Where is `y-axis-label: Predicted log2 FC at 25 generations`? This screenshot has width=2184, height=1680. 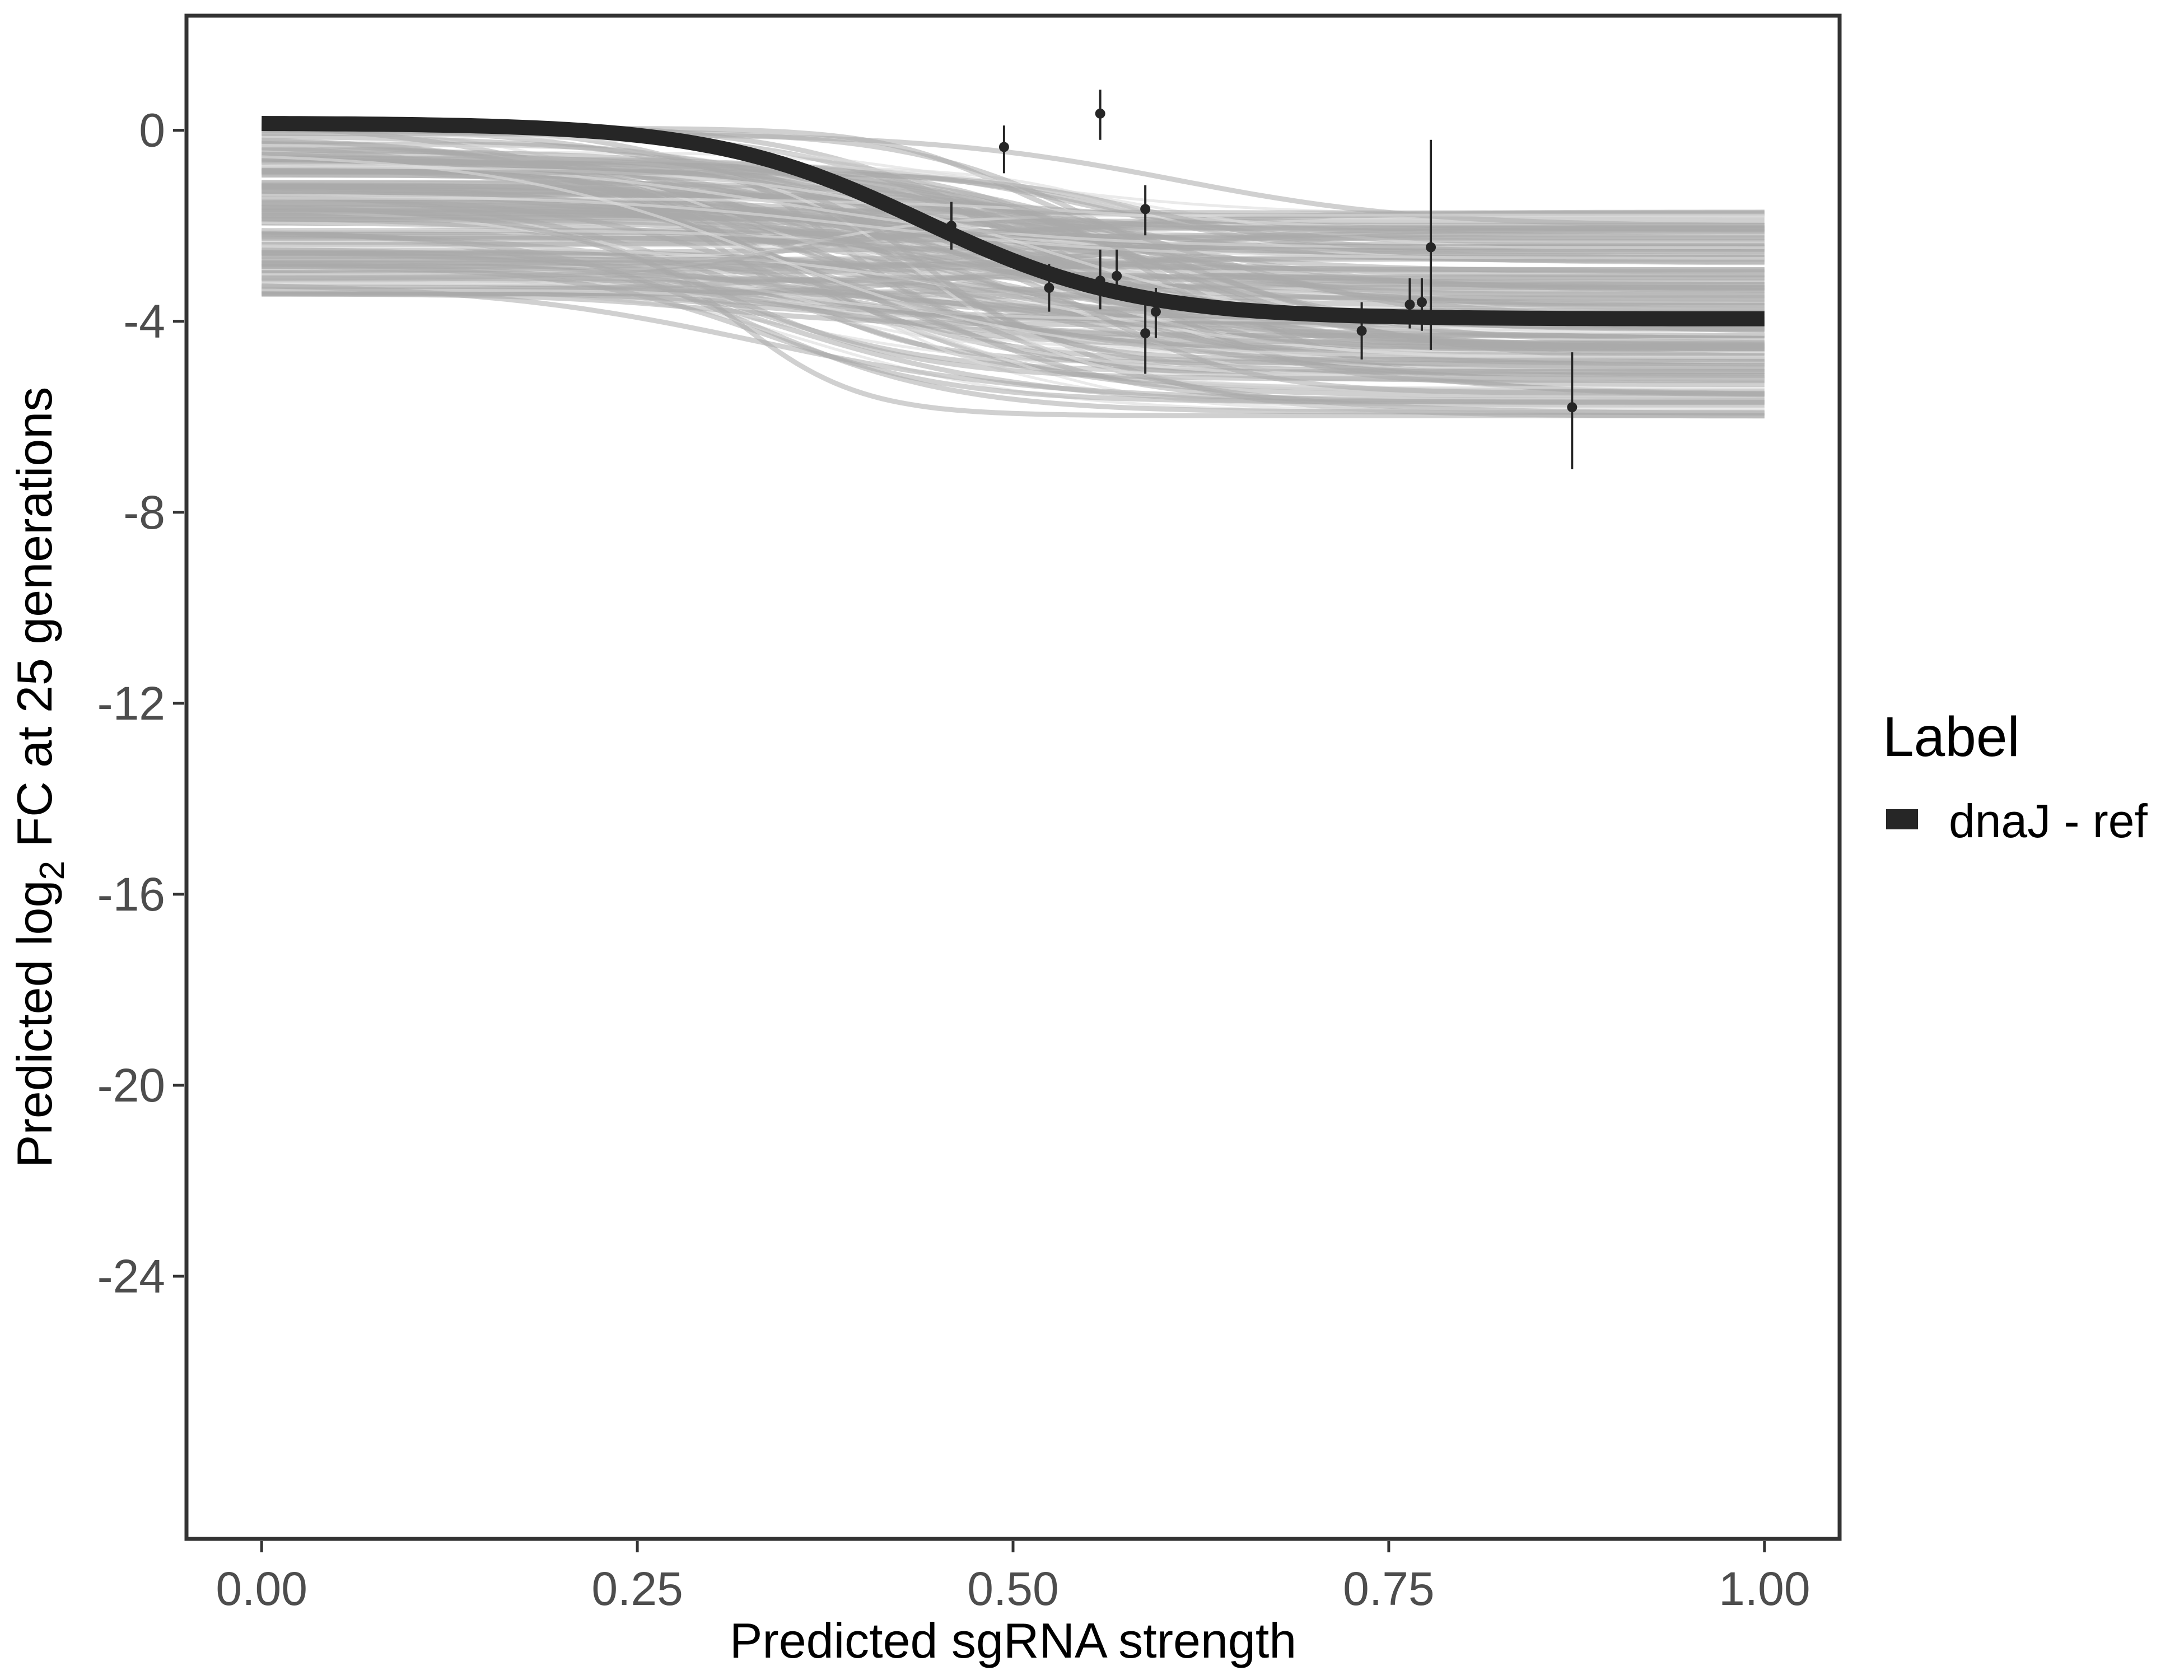
y-axis-label: Predicted log2 FC at 25 generations is located at coordinates (40, 777).